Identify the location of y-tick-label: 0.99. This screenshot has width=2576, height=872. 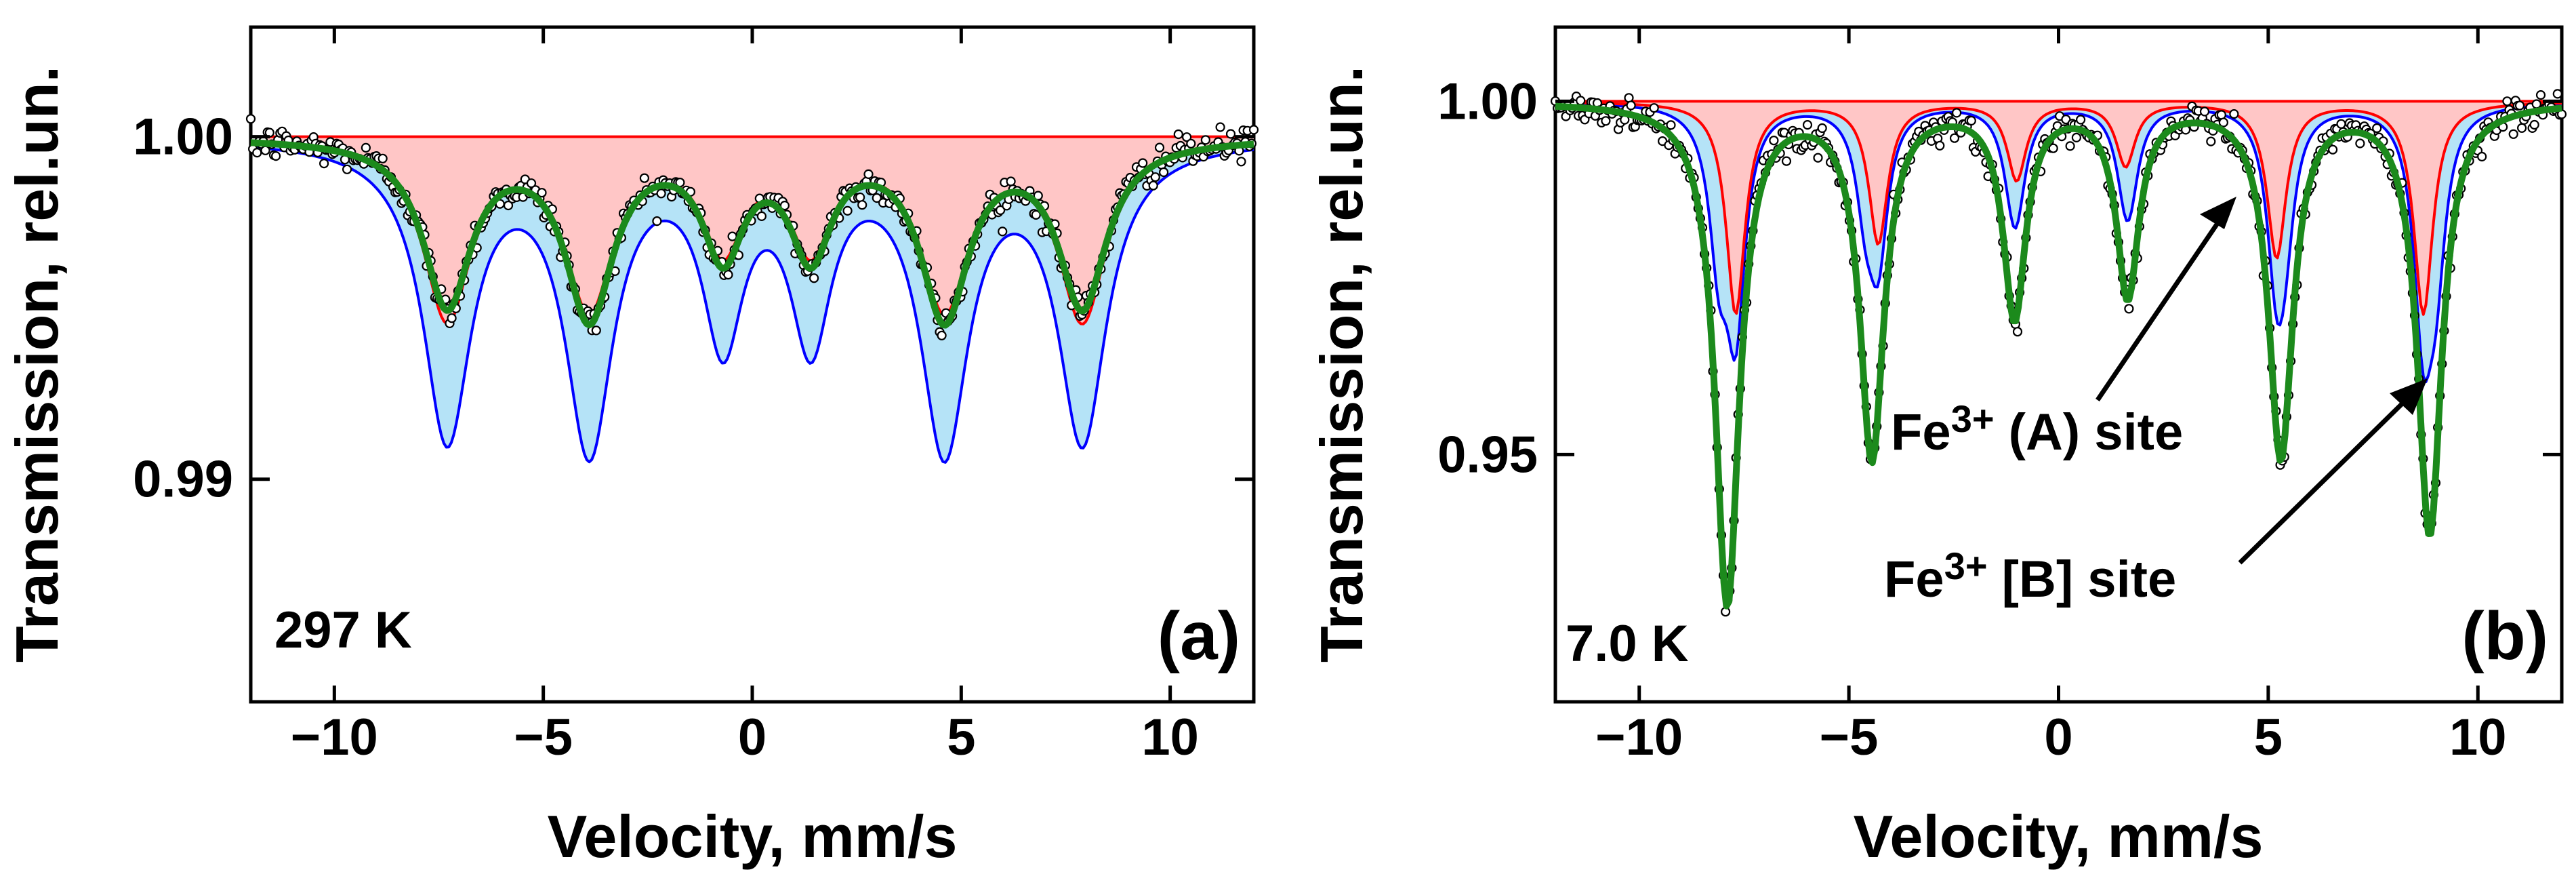
(183, 480).